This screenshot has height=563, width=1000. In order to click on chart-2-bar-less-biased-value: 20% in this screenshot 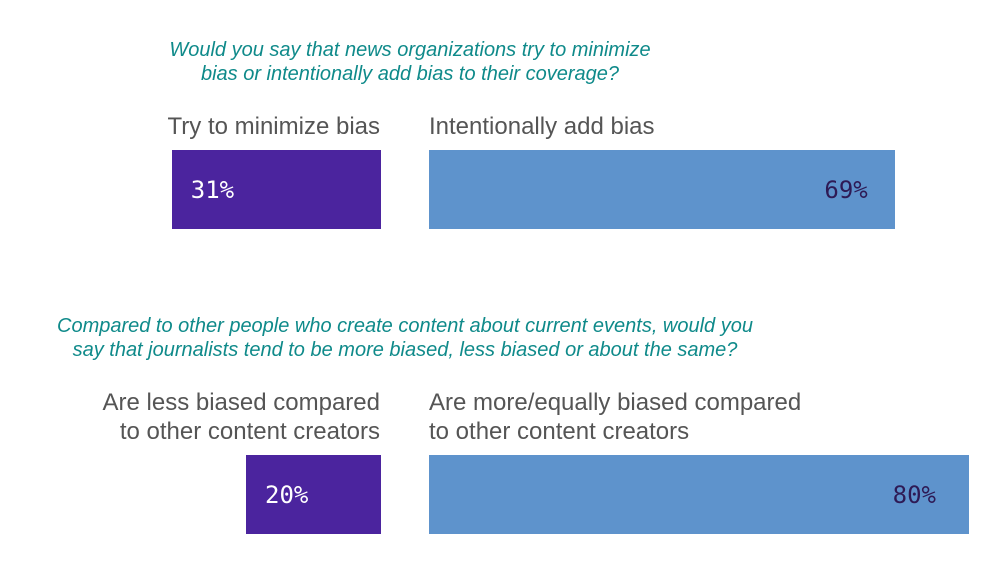, I will do `click(287, 494)`.